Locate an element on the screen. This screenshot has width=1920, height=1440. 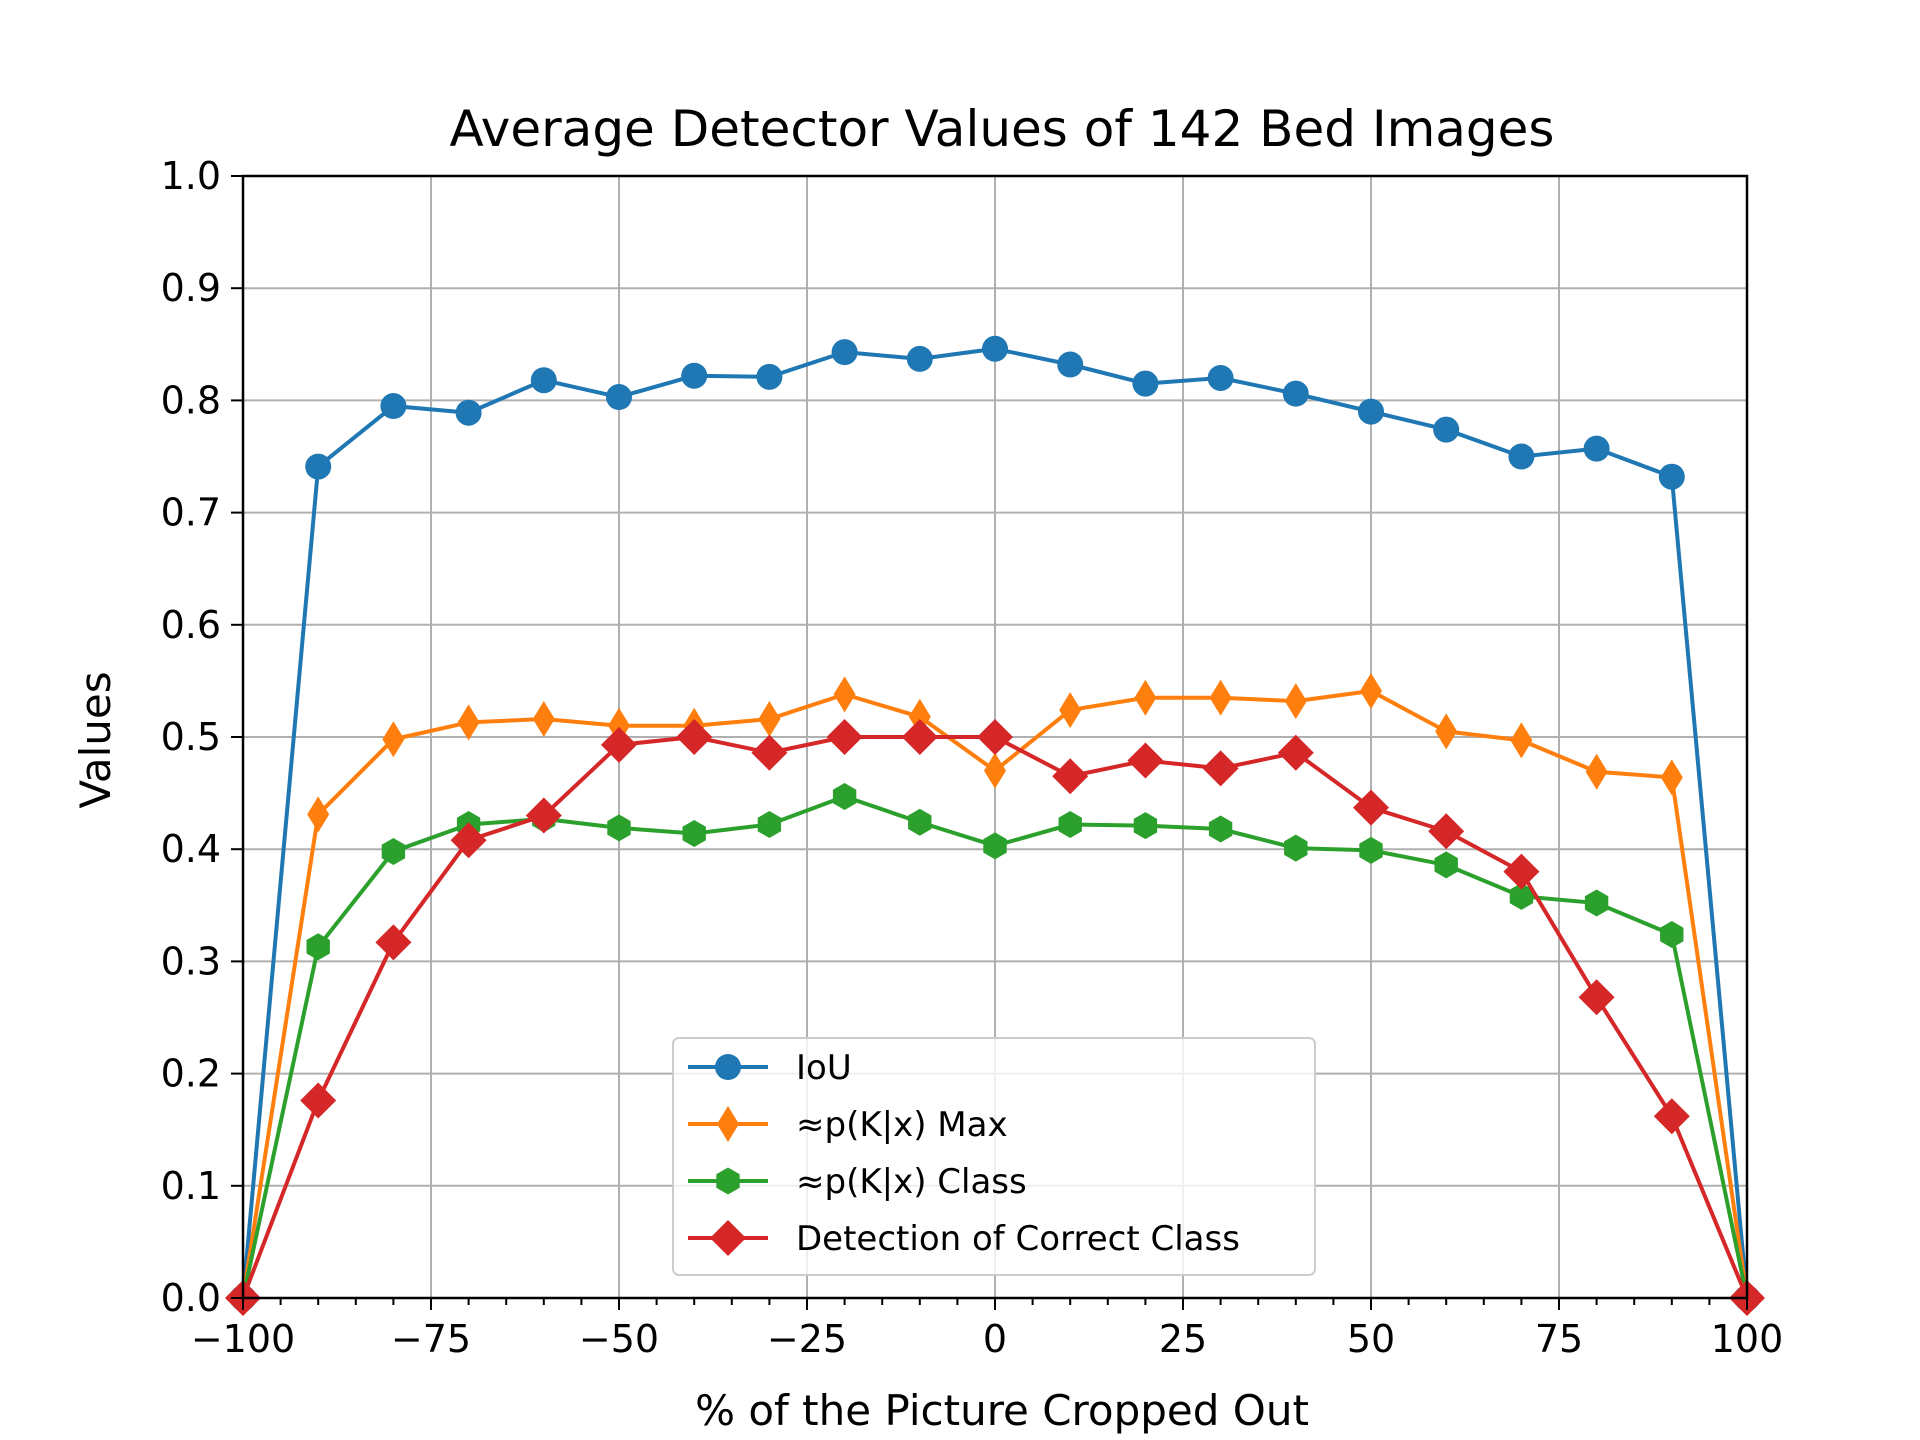
x-axis-label: % of the Picture Cropped Out is located at coordinates (1002, 1410).